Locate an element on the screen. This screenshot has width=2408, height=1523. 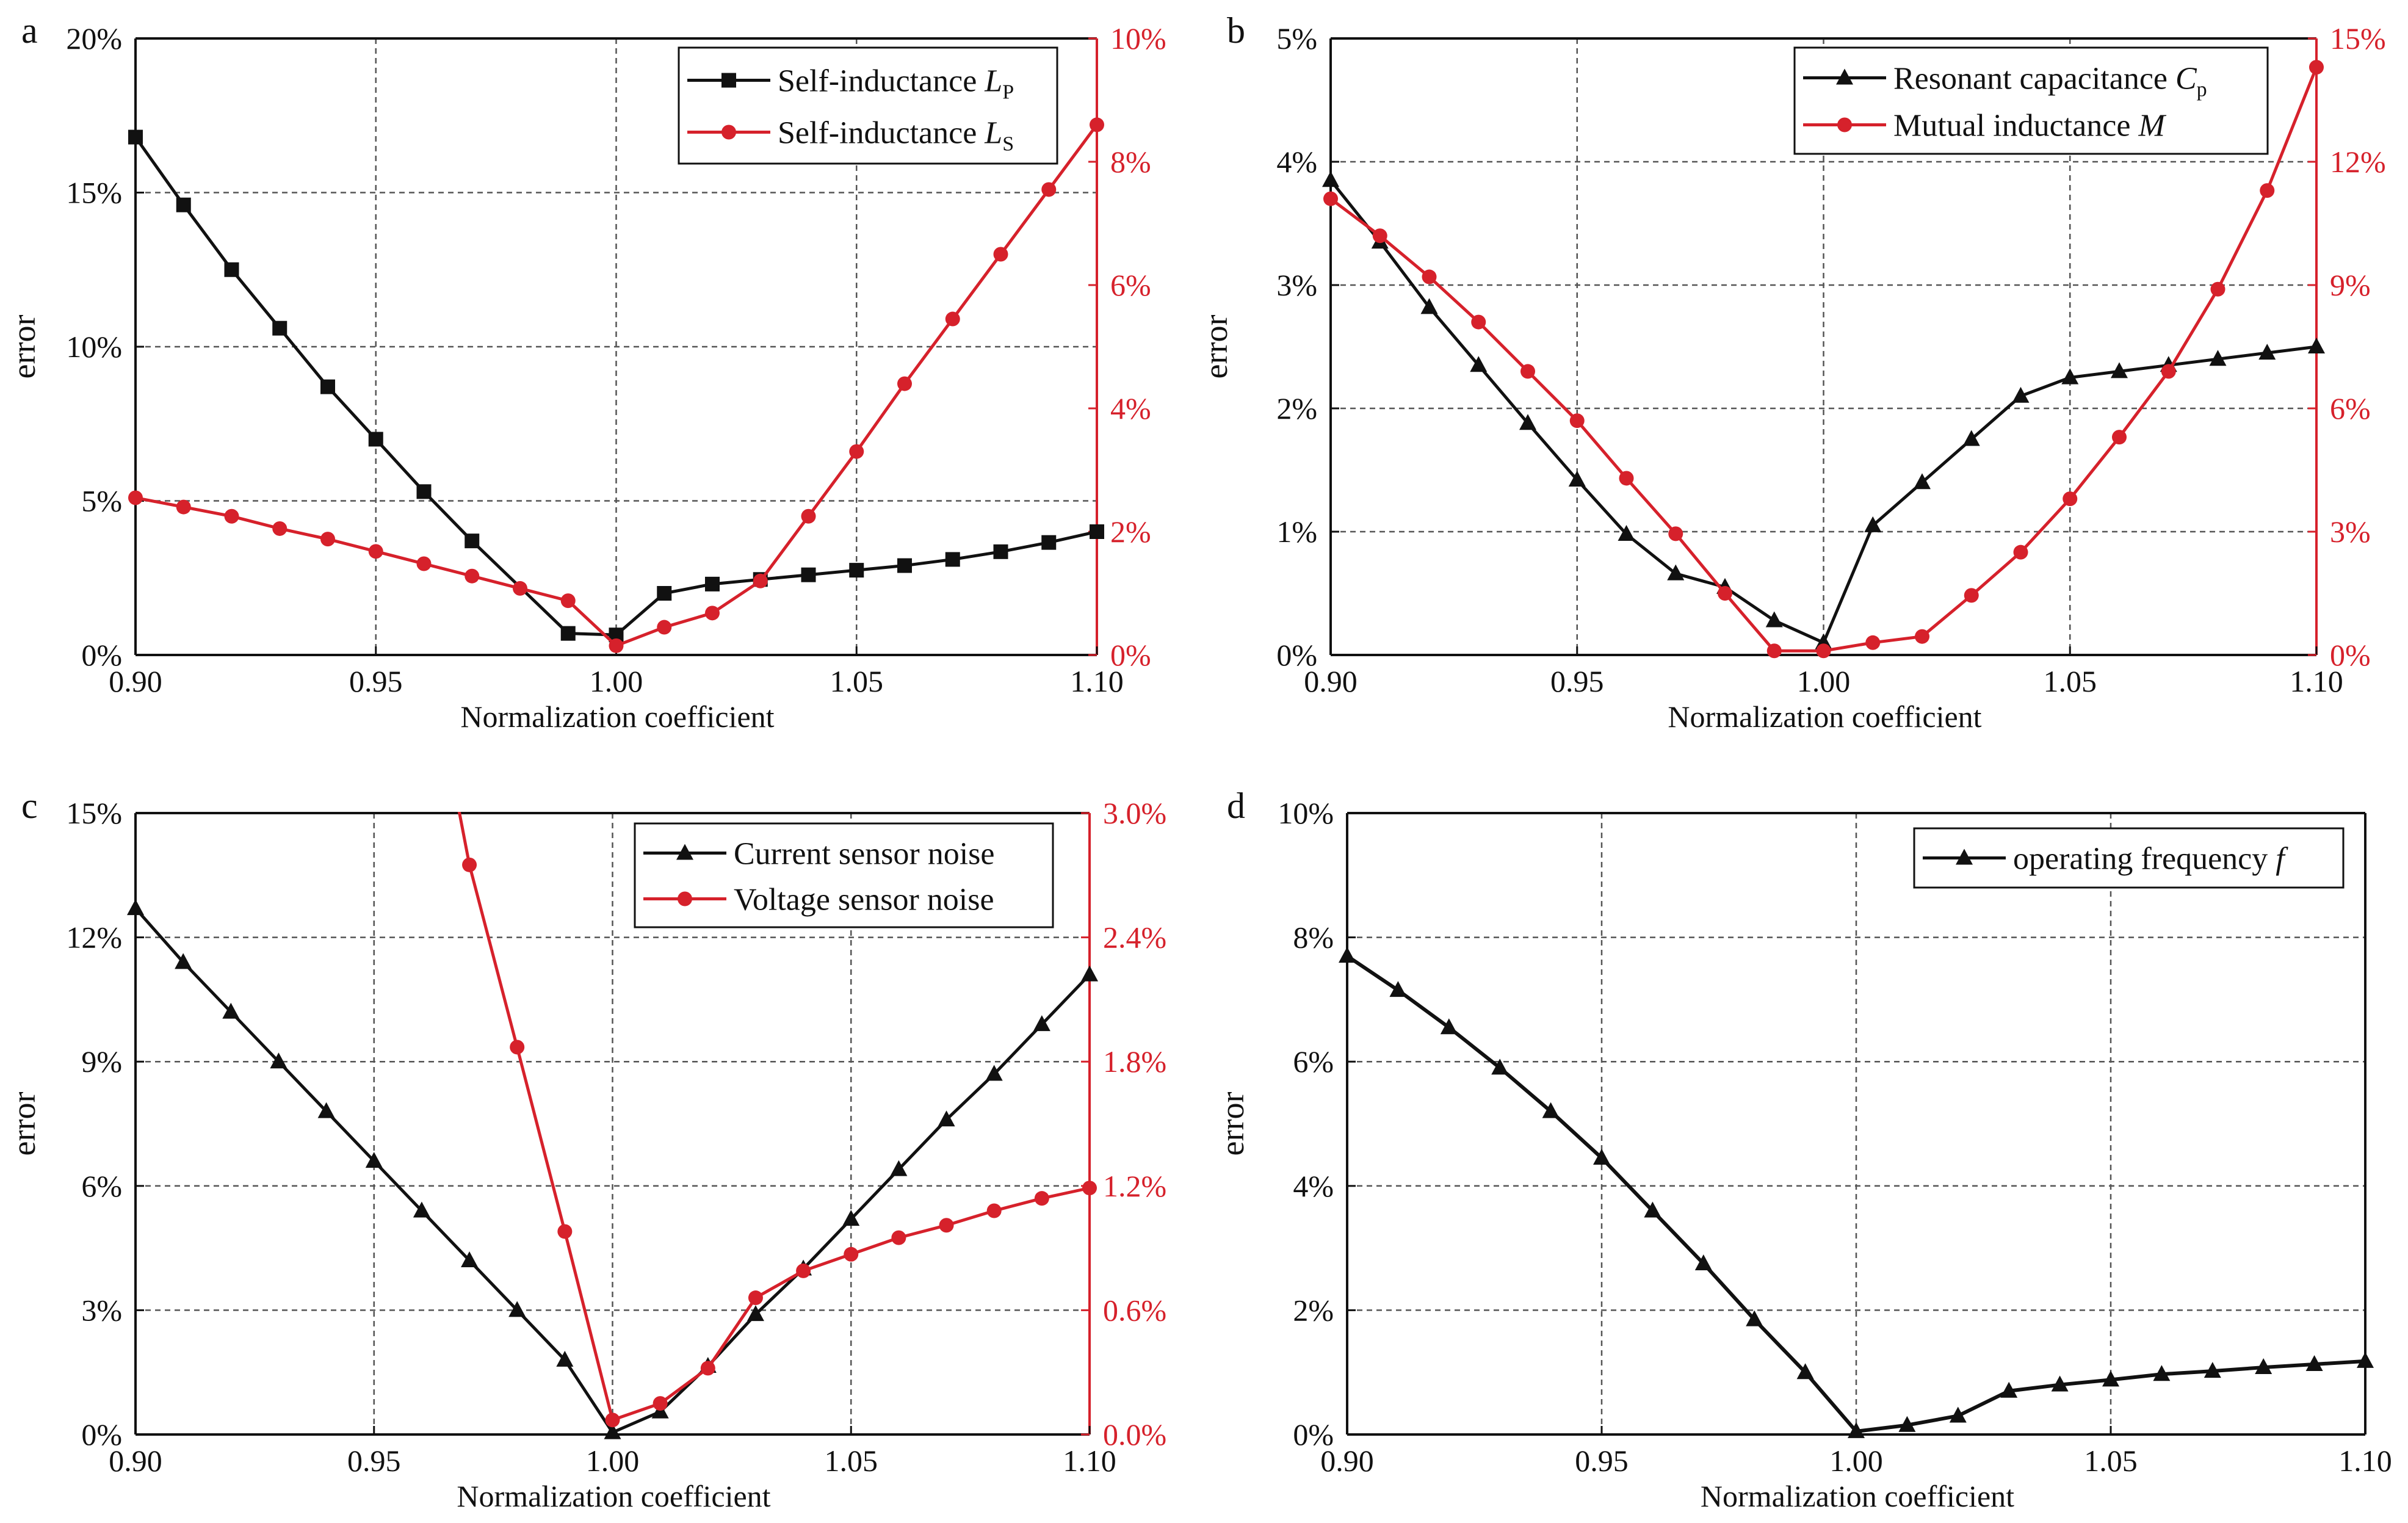
y-tick-label: 3% is located at coordinates (1296, 285).